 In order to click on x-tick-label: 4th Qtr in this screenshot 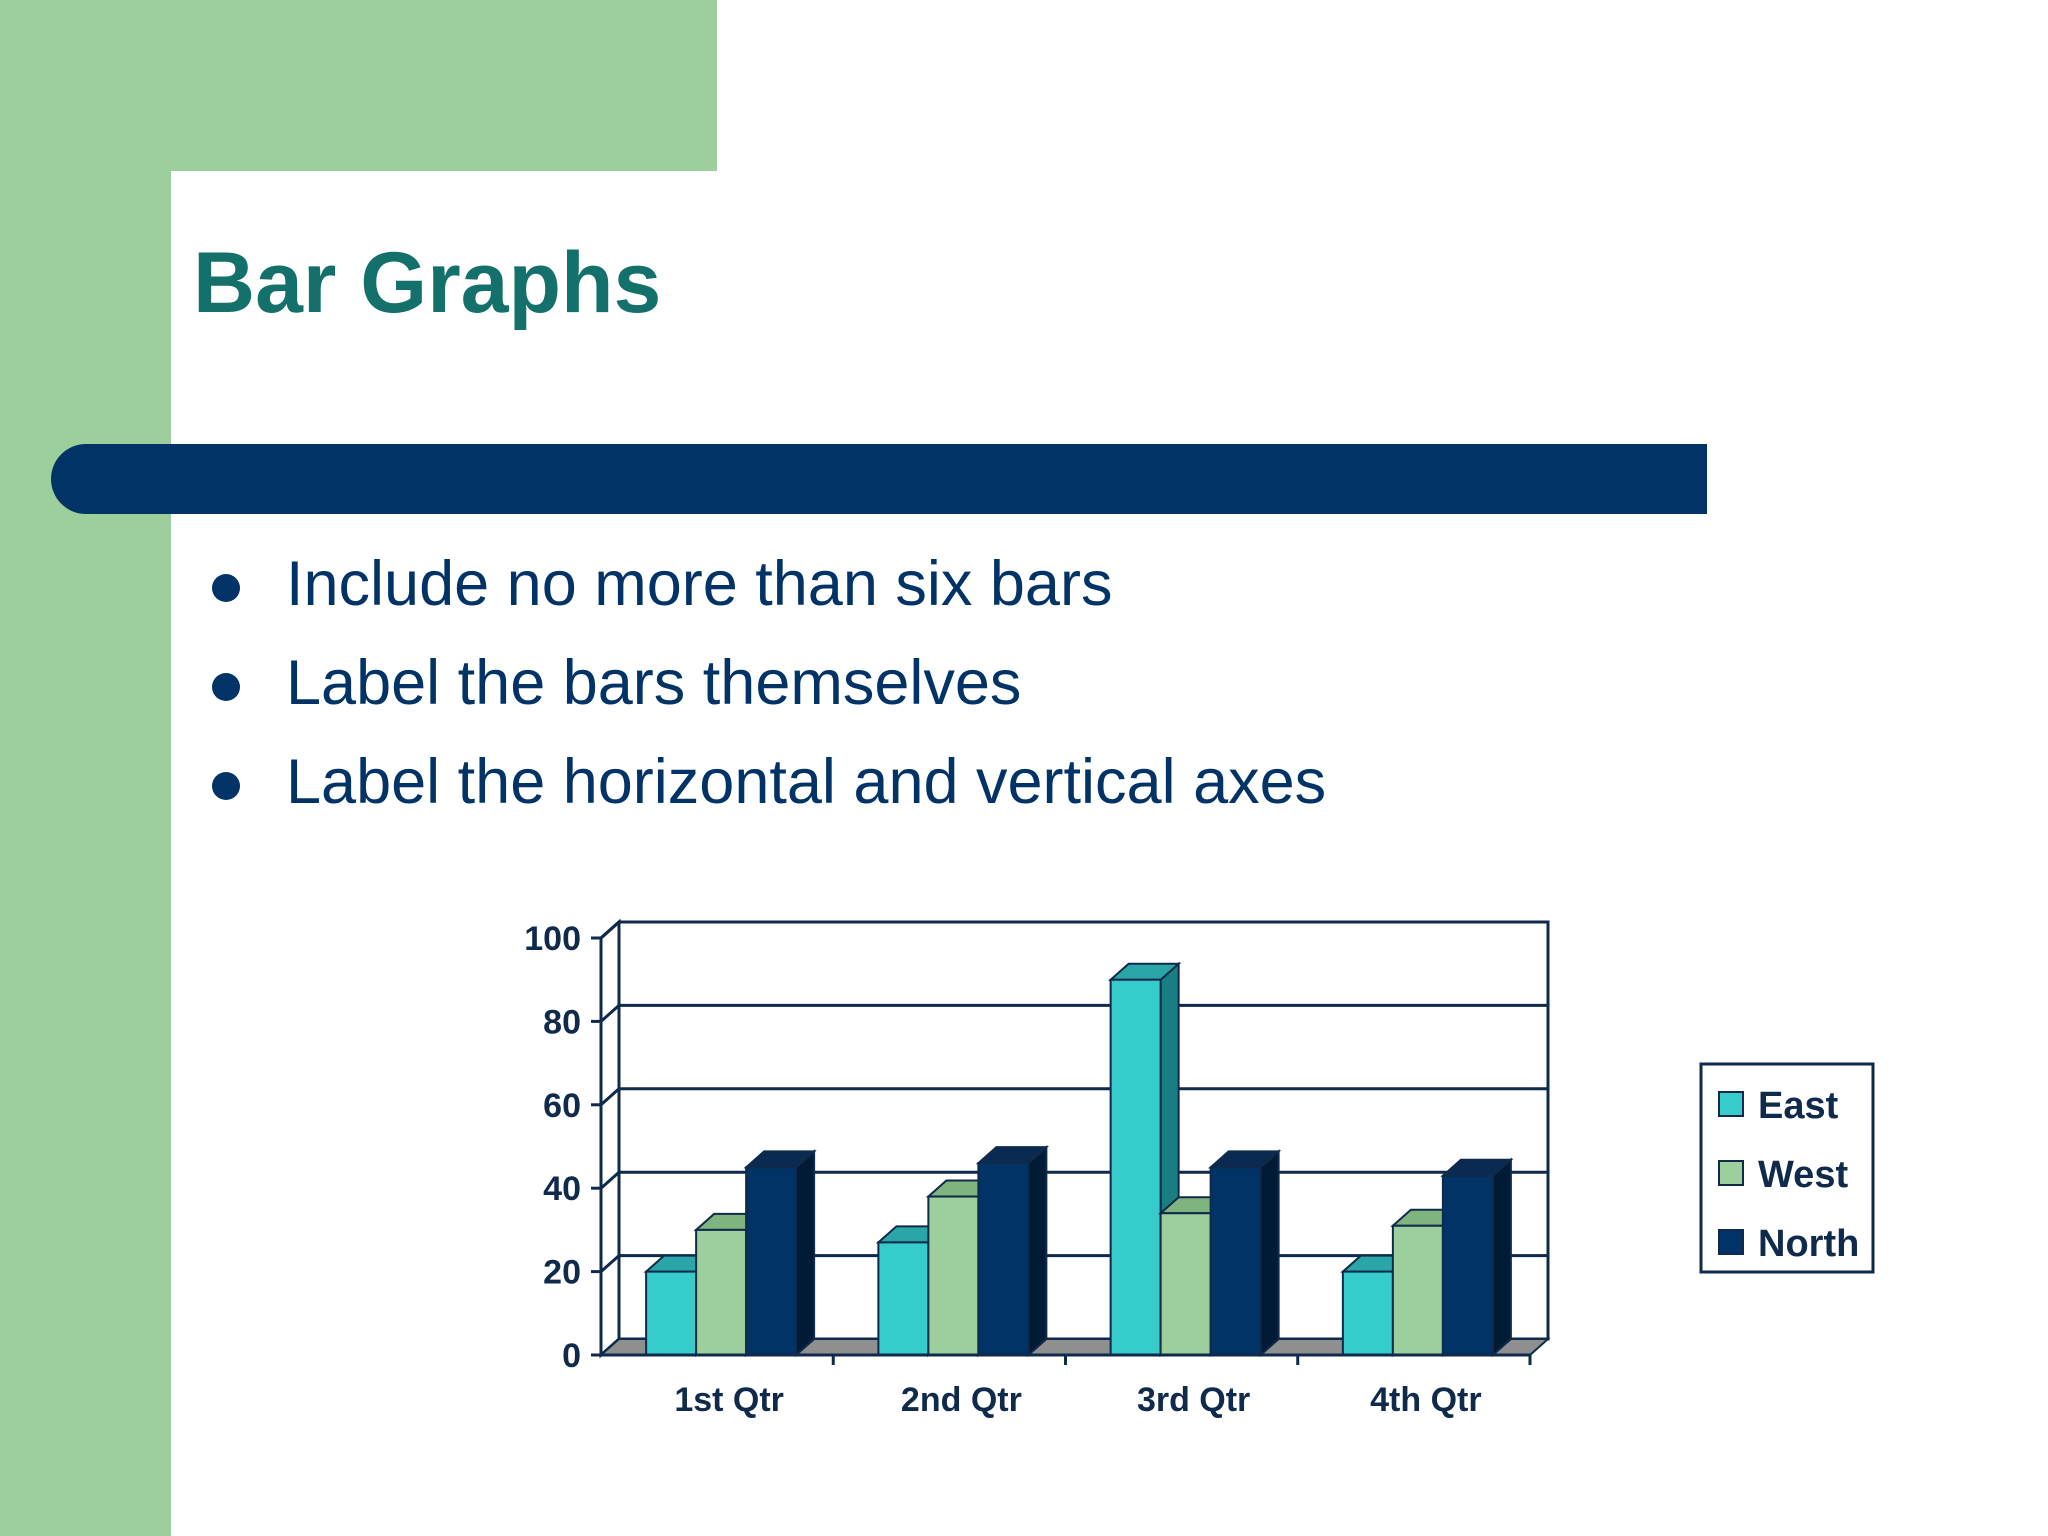, I will do `click(1425, 1400)`.